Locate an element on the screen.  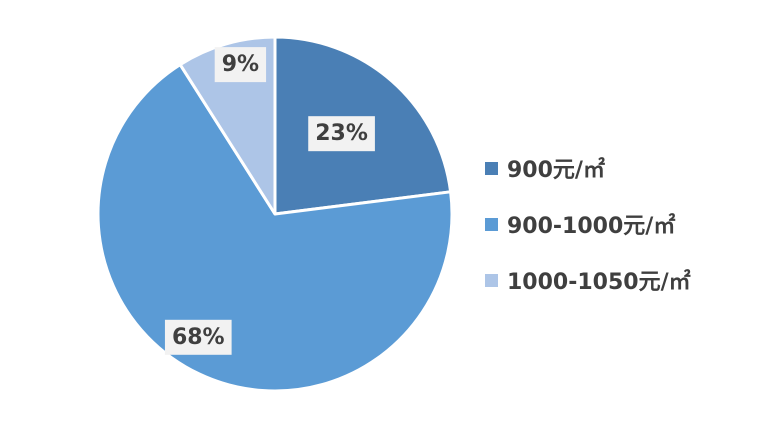
legend-item-900: 900元/㎡ is located at coordinates (630, 168).